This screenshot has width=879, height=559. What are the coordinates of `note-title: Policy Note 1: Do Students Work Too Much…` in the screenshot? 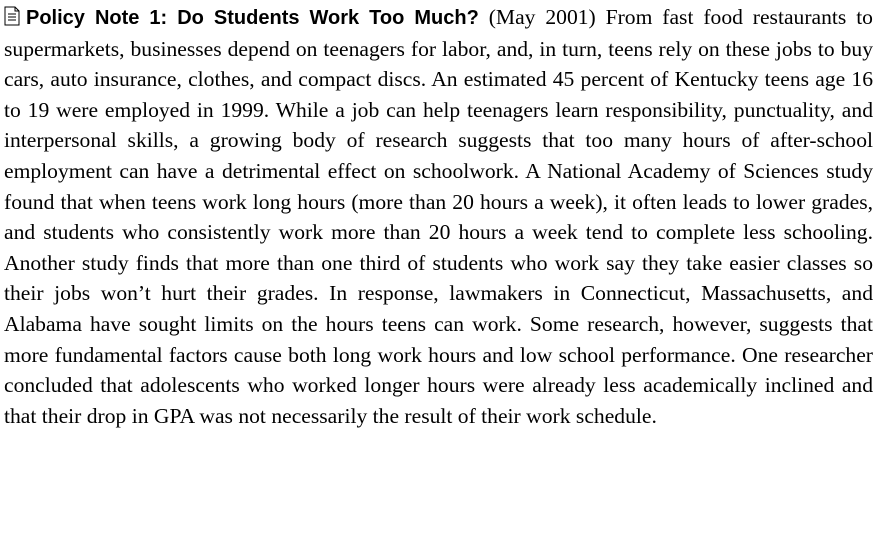 It's located at (252, 18).